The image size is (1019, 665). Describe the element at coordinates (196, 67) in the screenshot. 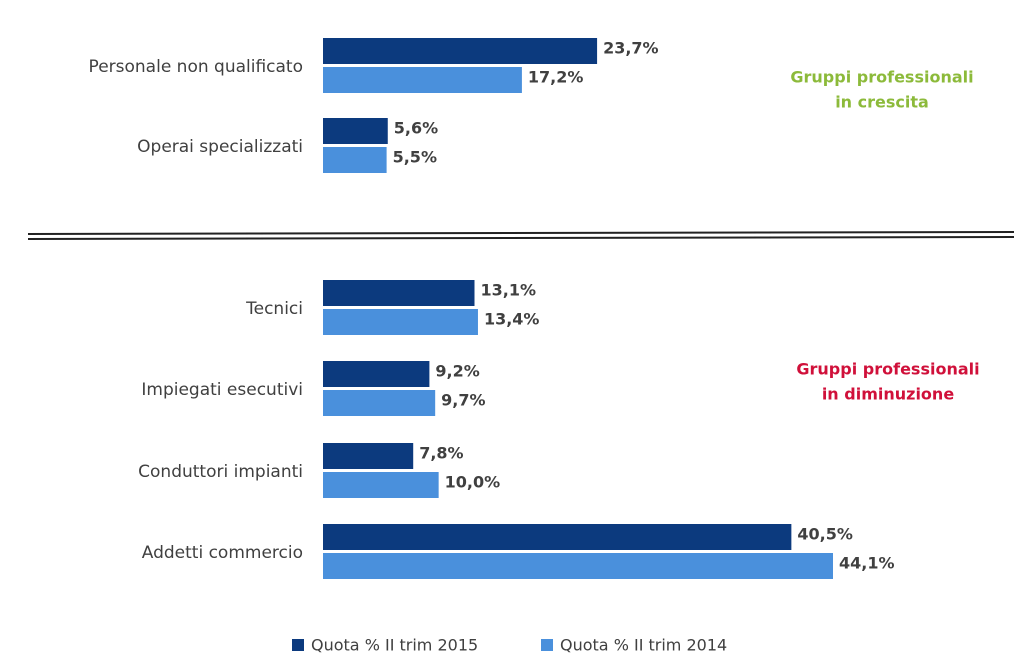

I see `category-label: Personale non qualificato` at that location.